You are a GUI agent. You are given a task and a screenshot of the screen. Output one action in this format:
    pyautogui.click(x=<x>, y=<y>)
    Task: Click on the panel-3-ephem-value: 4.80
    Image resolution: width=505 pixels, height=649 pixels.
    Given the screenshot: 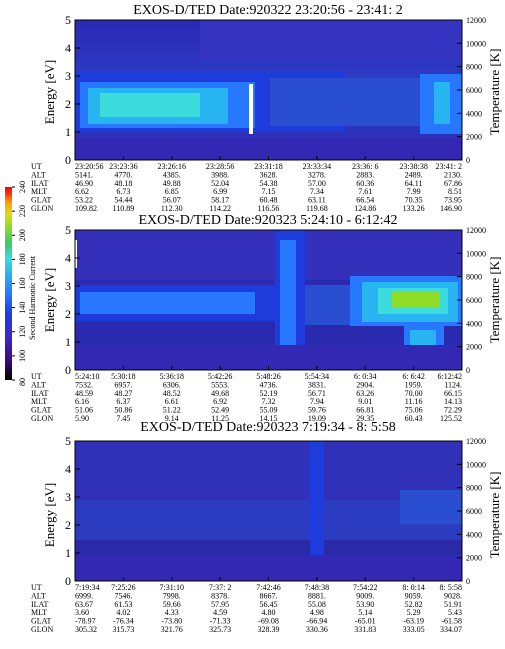 What is the action you would take?
    pyautogui.click(x=269, y=612)
    